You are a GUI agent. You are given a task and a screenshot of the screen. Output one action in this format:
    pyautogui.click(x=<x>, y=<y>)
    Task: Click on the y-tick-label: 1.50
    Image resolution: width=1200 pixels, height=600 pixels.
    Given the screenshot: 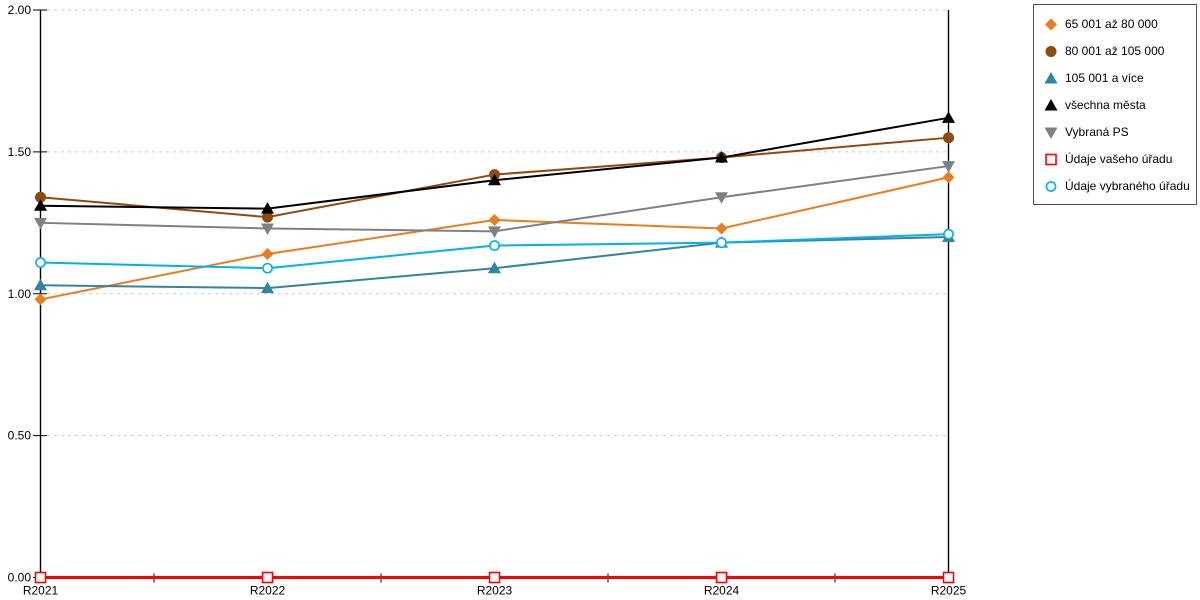 What is the action you would take?
    pyautogui.click(x=20, y=152)
    